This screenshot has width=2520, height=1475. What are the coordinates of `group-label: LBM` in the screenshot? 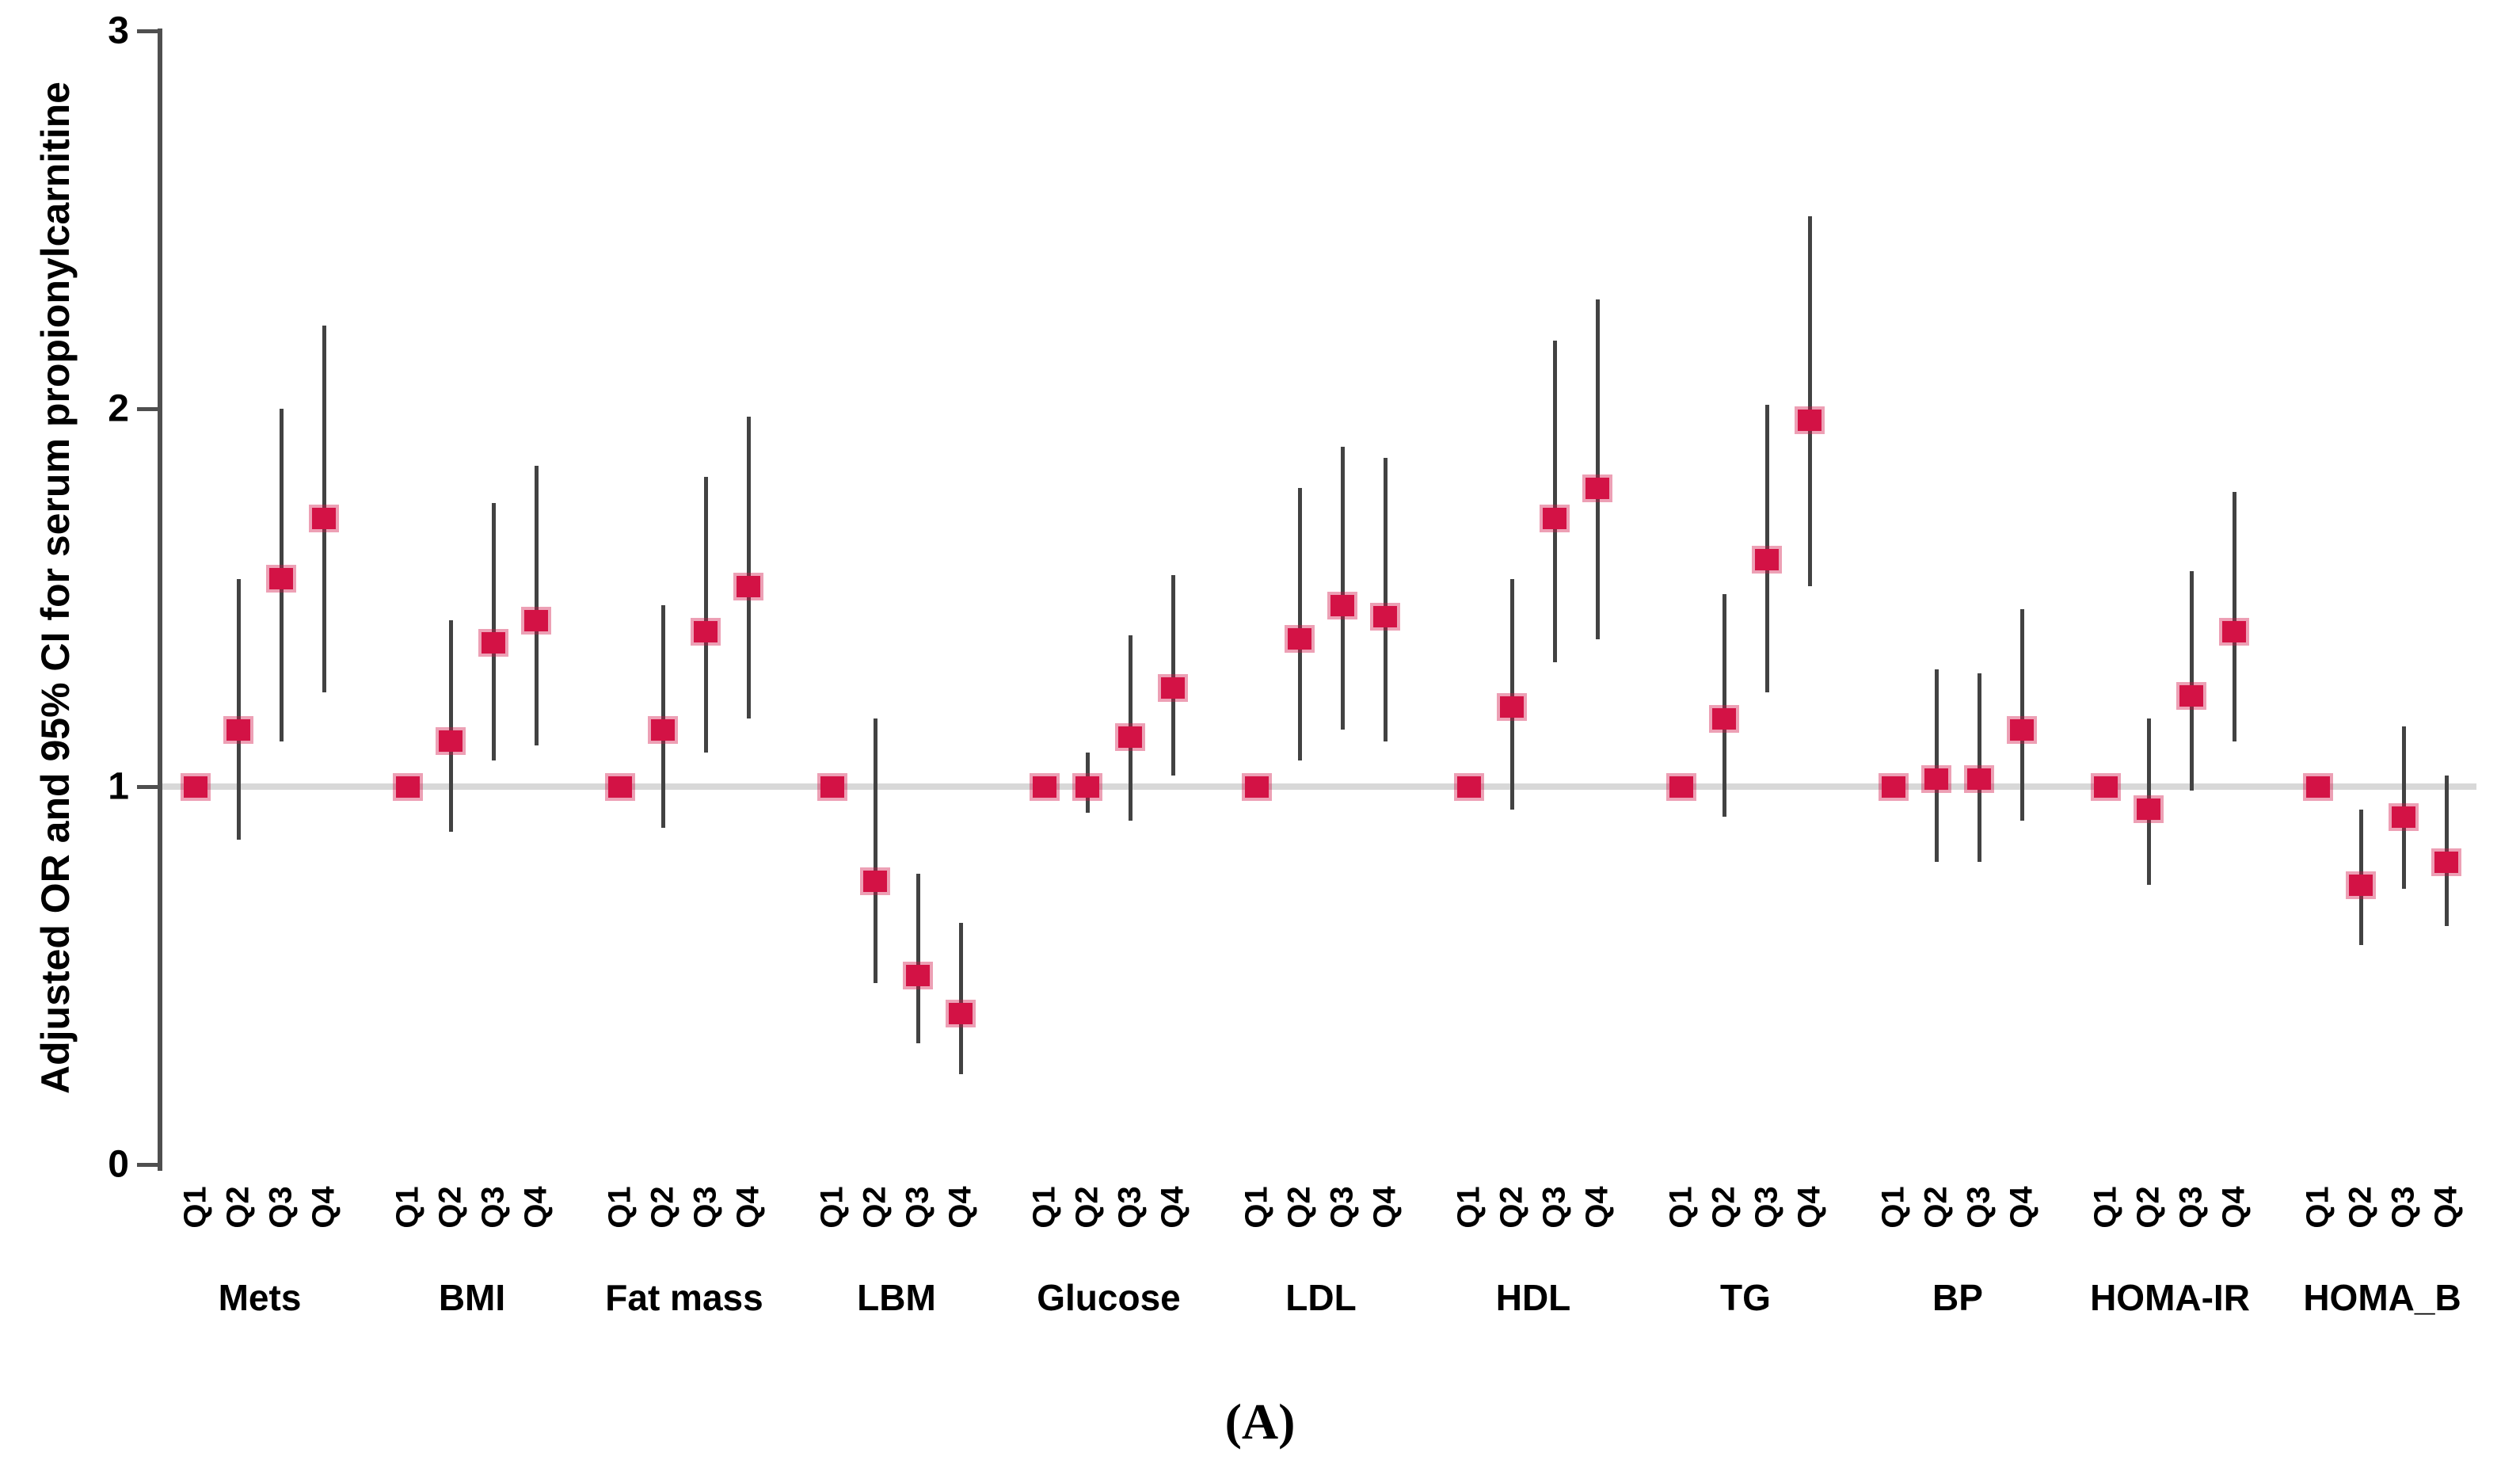 It's located at (896, 1297).